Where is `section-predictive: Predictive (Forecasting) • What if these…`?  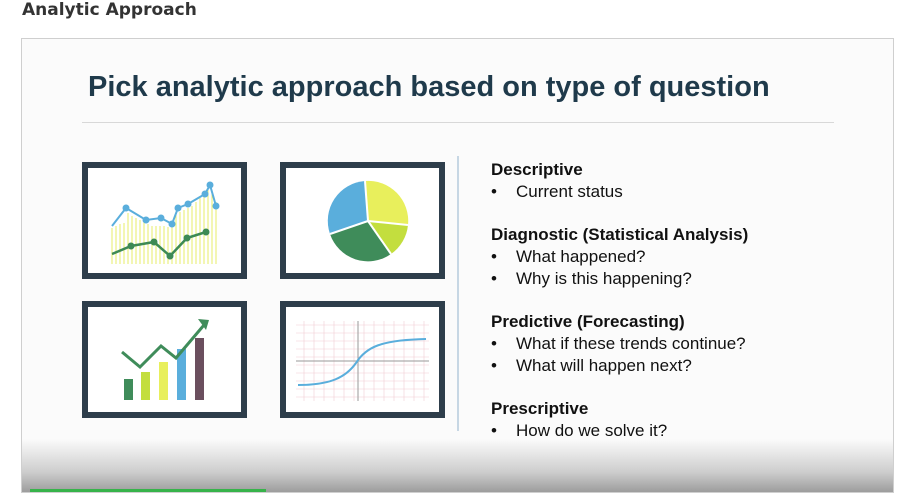
section-predictive: Predictive (Forecasting) • What if these… is located at coordinates (681, 344).